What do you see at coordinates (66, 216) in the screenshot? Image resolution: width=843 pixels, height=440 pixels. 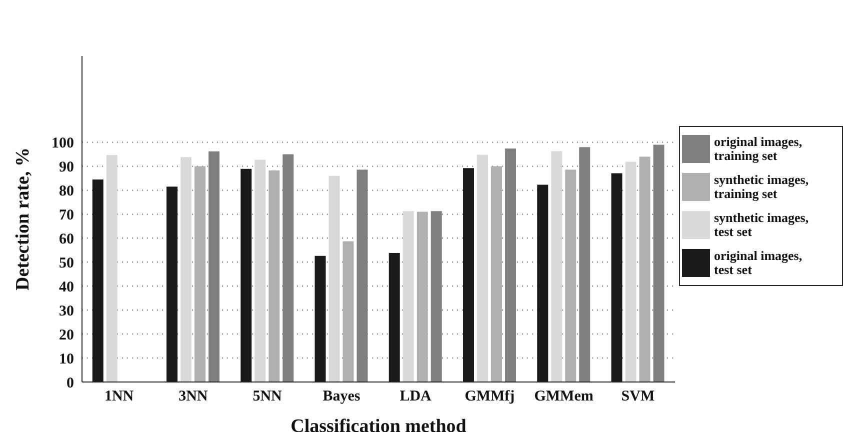 I see `y-tick-label: 70` at bounding box center [66, 216].